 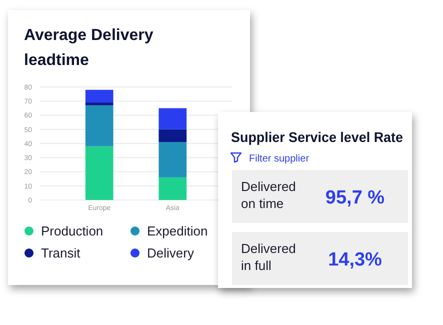 I want to click on legend-label: Production, so click(x=72, y=231).